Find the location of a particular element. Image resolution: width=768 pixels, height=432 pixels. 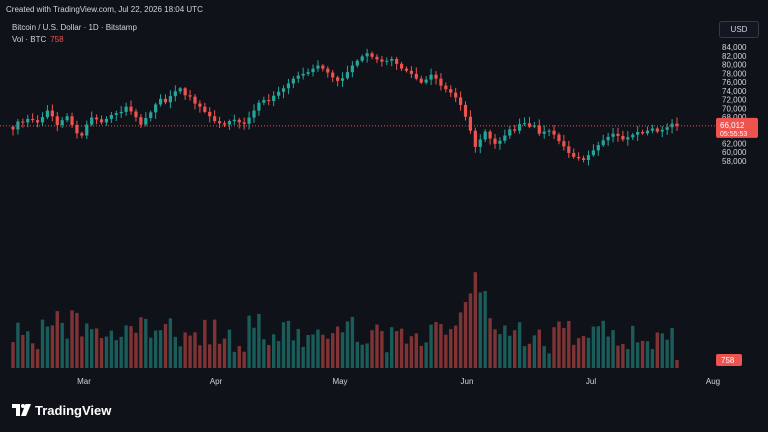

time-axis-label: Mar is located at coordinates (84, 381).